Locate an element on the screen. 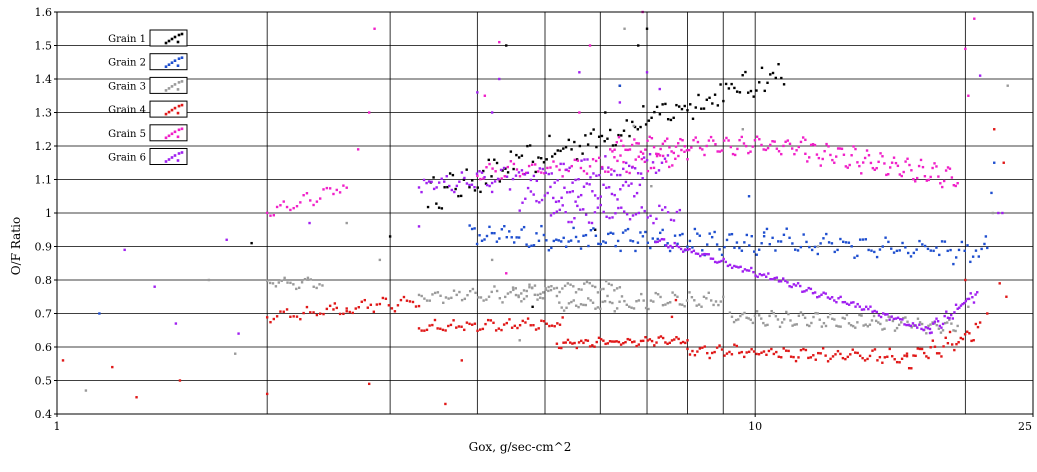  legend-label: Grain 1 is located at coordinates (127, 39).